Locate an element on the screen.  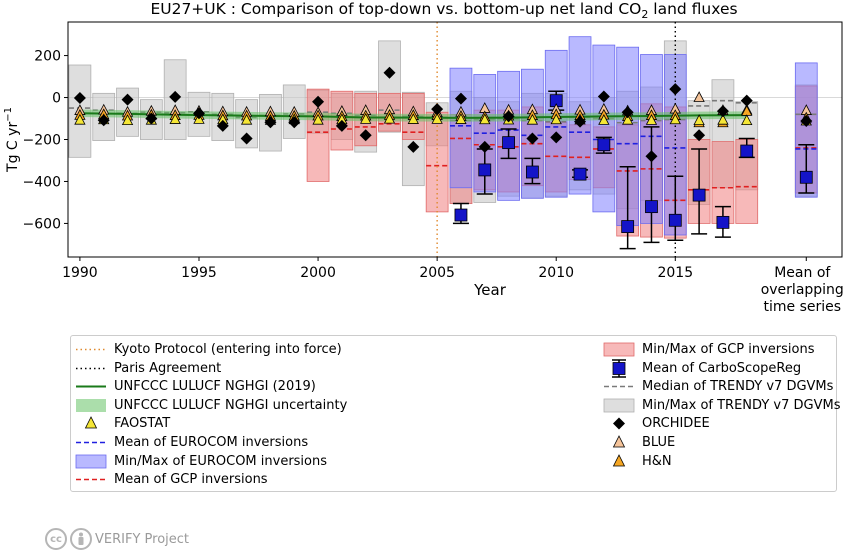
triangle-peach-icon is located at coordinates (619, 441).